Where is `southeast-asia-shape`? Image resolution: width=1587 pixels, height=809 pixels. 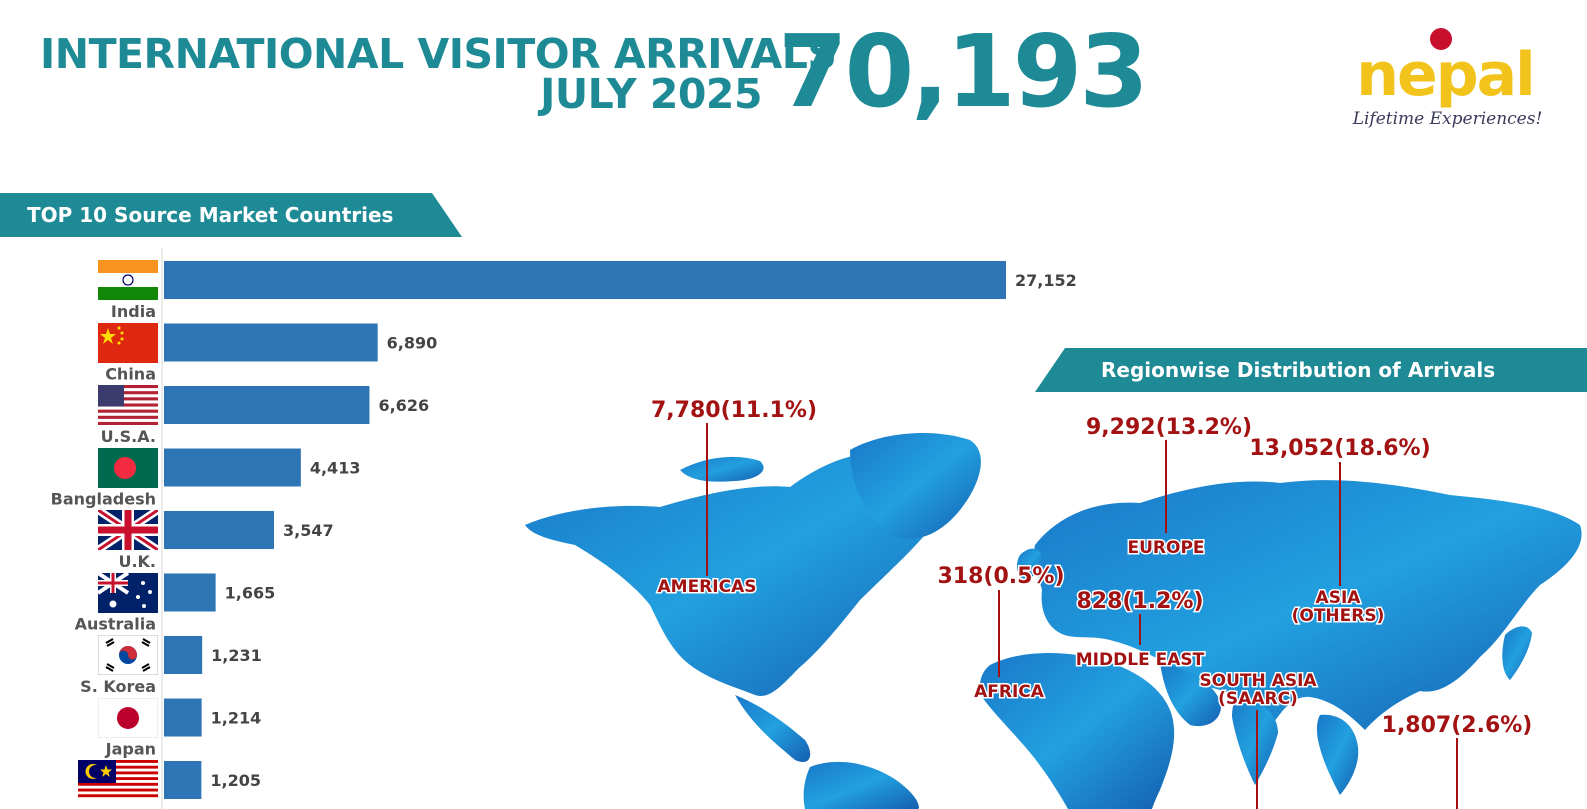
southeast-asia-shape is located at coordinates (1337, 754).